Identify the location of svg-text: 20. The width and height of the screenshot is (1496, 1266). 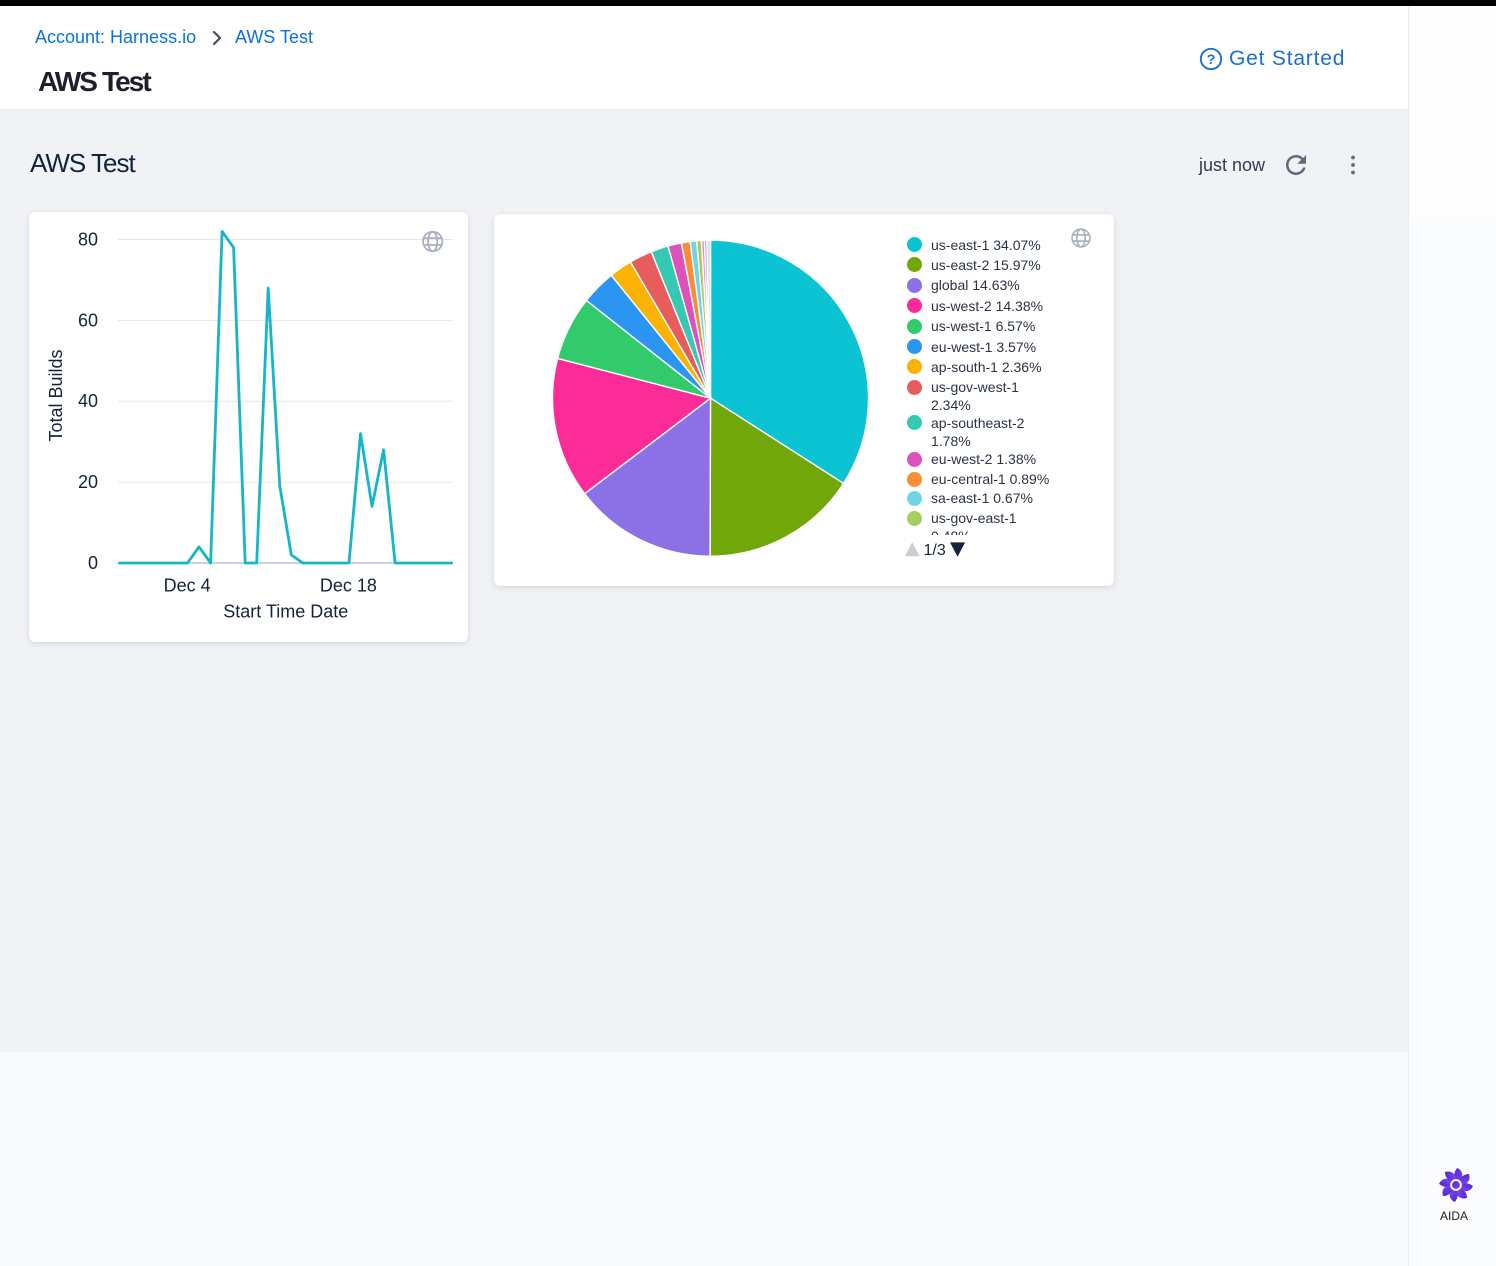
(88, 482).